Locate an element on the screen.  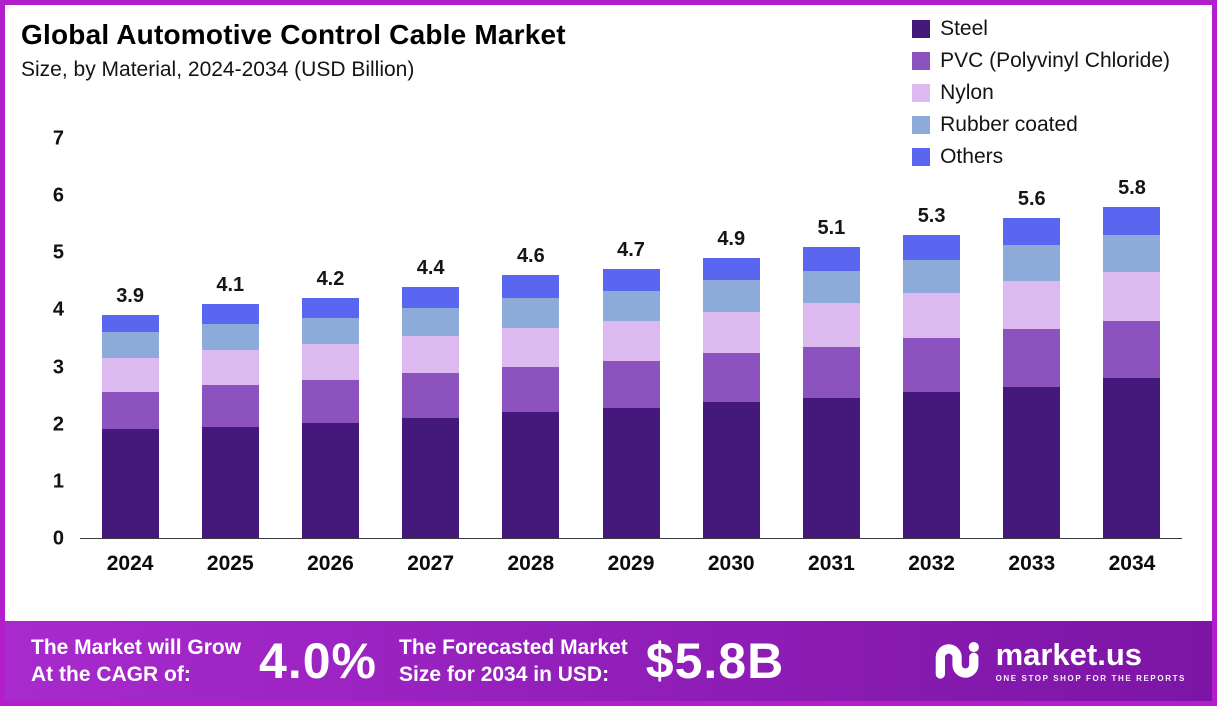
legend-label: Nylon is located at coordinates (967, 92).